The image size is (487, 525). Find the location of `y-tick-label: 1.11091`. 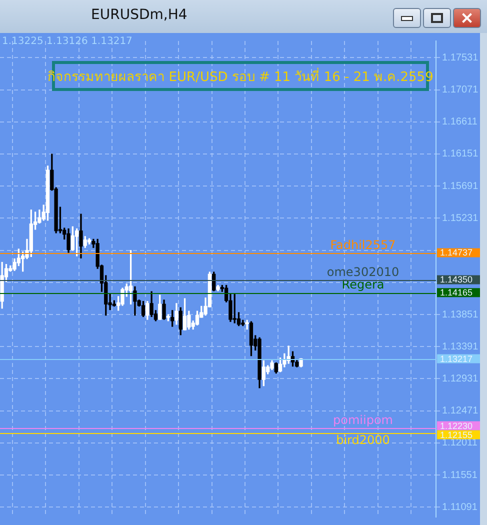

y-tick-label: 1.11091 is located at coordinates (460, 507).